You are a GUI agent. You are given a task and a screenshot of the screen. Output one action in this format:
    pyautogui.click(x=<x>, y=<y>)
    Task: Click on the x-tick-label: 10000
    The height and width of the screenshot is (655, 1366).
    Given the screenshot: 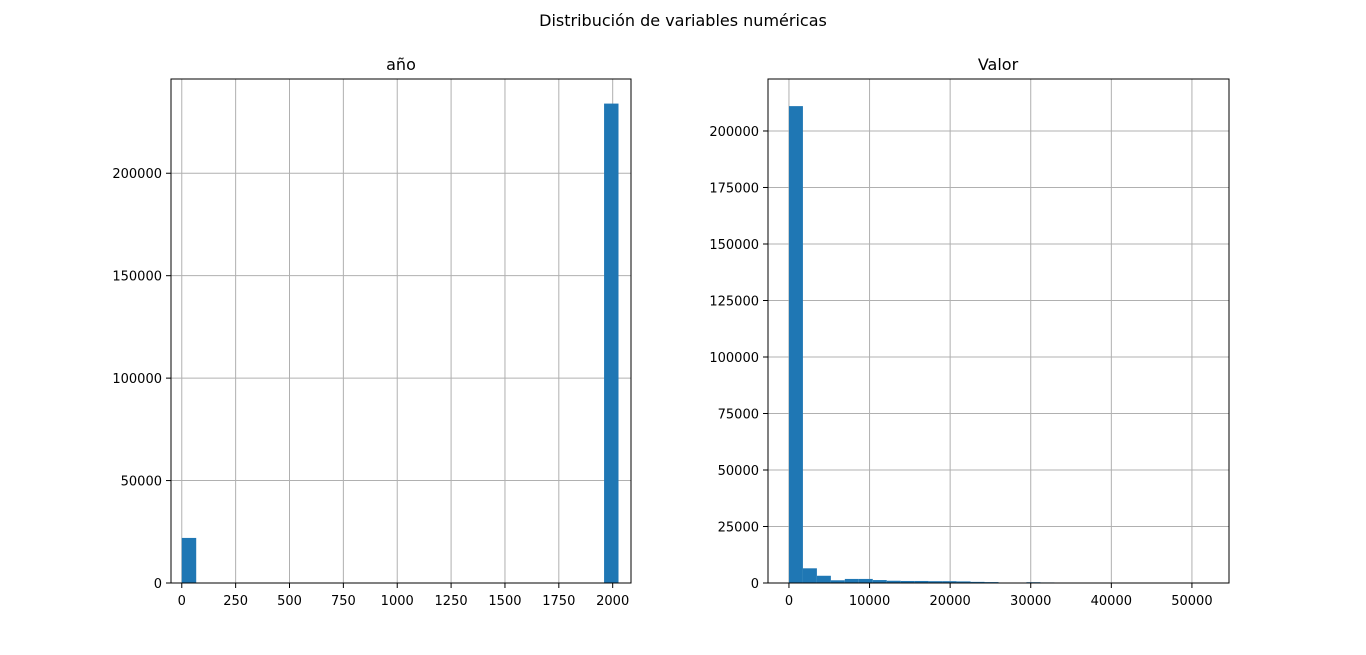 What is the action you would take?
    pyautogui.click(x=869, y=601)
    